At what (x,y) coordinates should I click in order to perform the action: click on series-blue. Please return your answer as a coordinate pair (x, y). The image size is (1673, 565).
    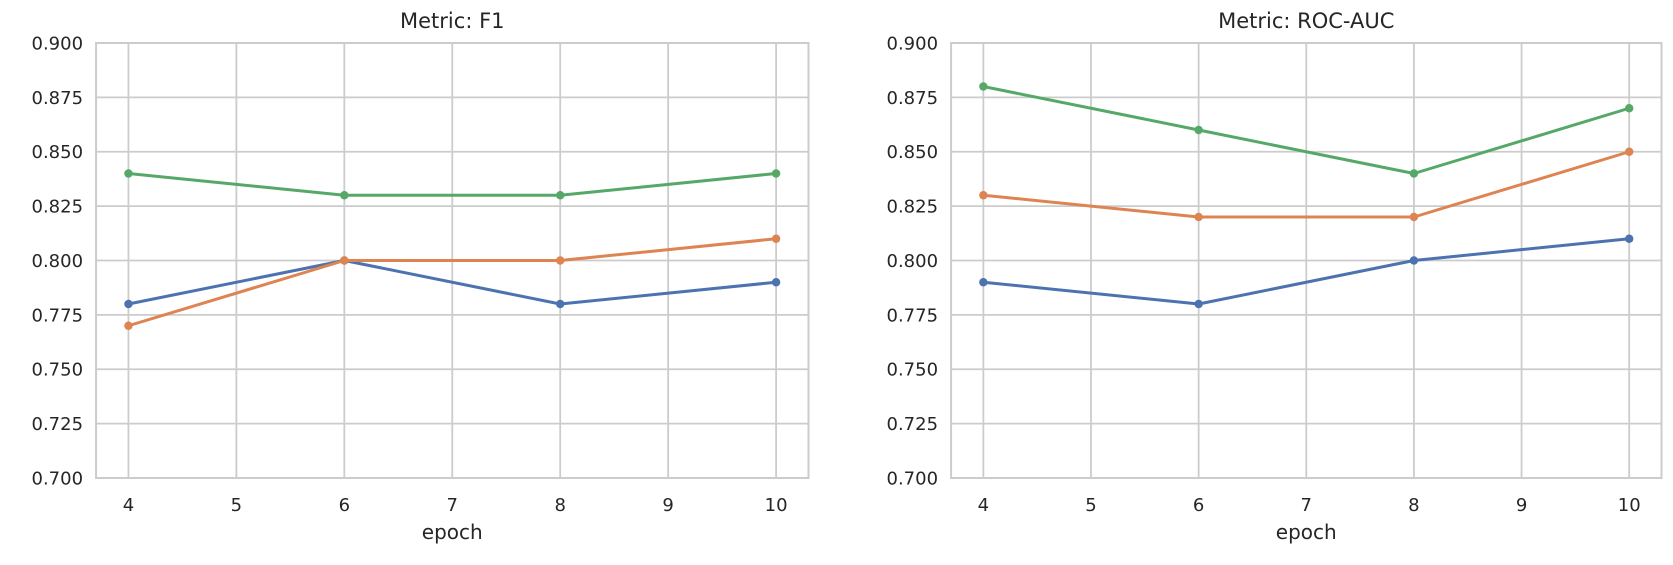
    Looking at the image, I should click on (1305, 271).